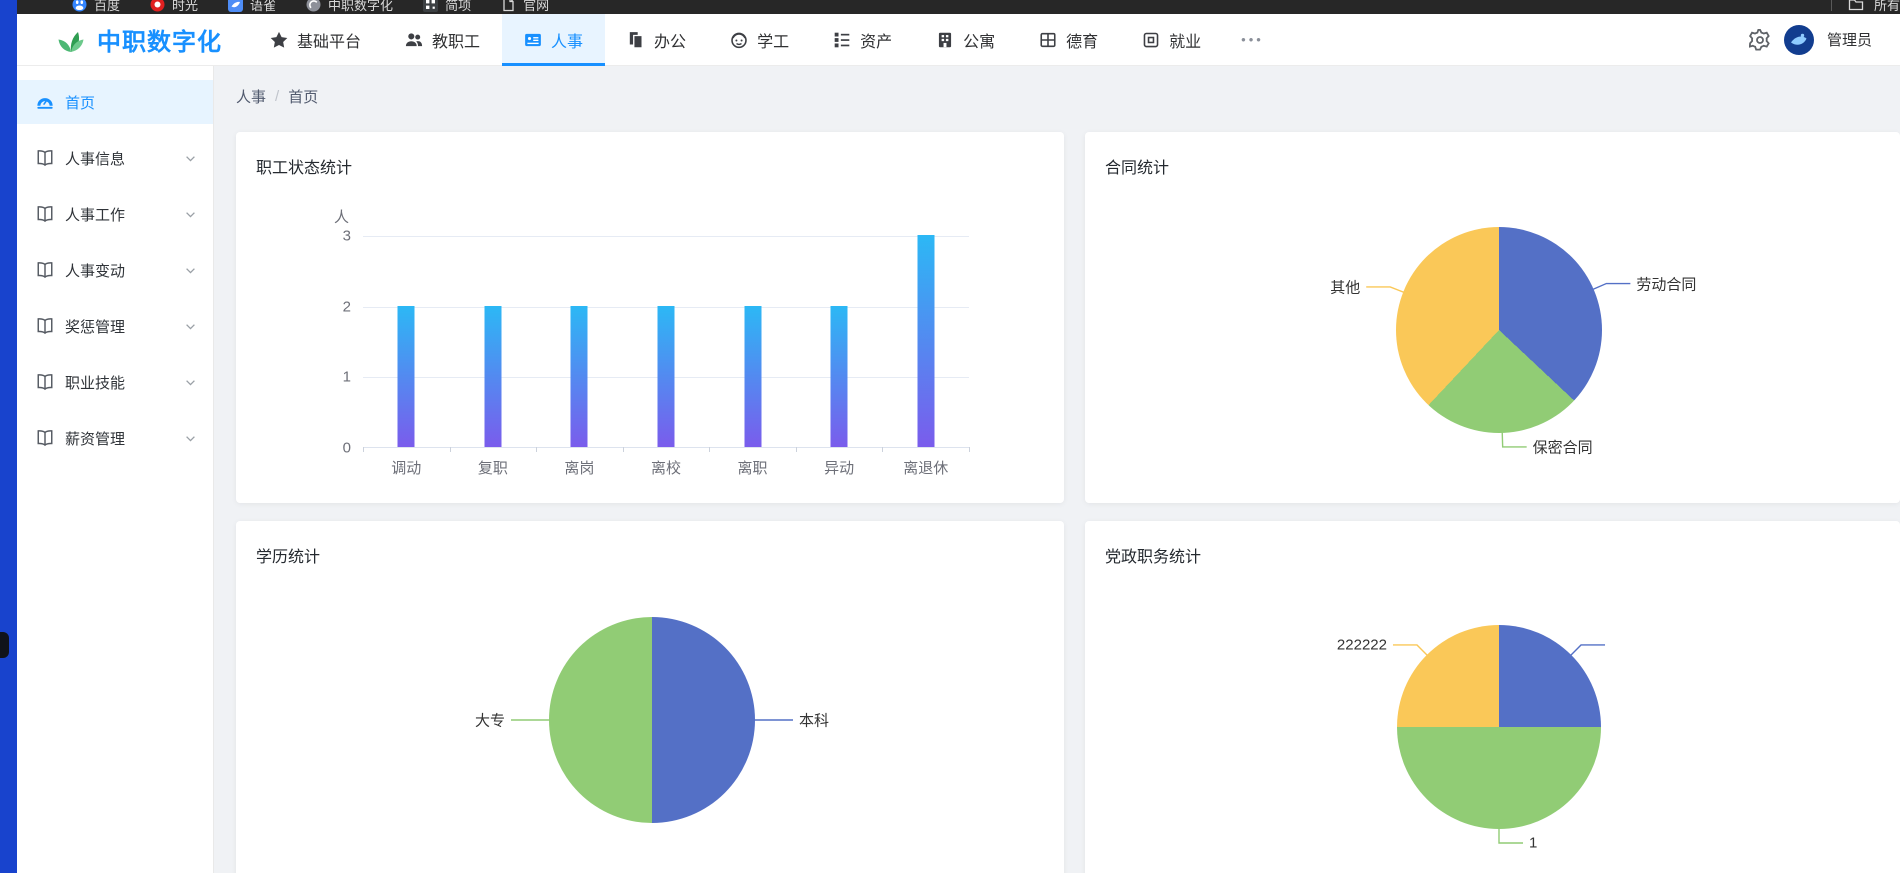 This screenshot has width=1900, height=873. Describe the element at coordinates (95, 439) in the screenshot. I see `sidebar-item-label: 薪资管理` at that location.